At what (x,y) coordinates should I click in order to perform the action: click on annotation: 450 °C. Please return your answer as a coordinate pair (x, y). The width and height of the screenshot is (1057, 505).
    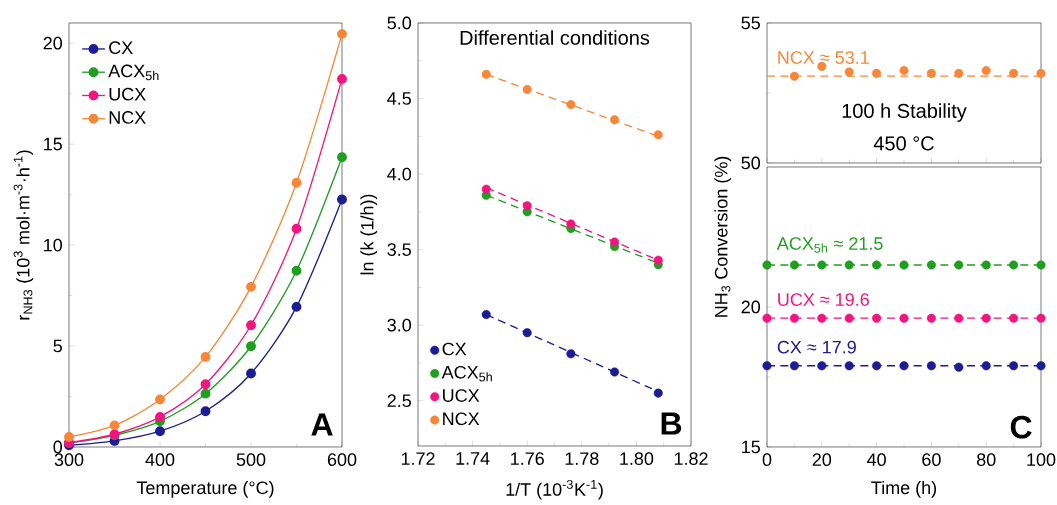
    Looking at the image, I should click on (903, 143).